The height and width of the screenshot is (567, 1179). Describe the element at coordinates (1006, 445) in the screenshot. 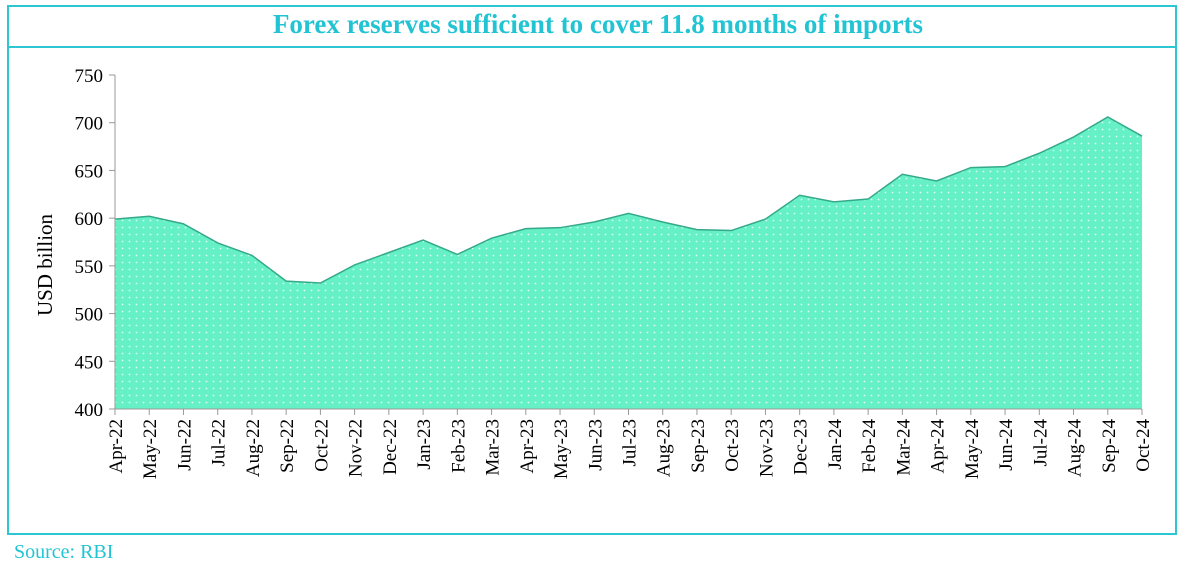

I see `x-tick-label: Jun-24` at that location.